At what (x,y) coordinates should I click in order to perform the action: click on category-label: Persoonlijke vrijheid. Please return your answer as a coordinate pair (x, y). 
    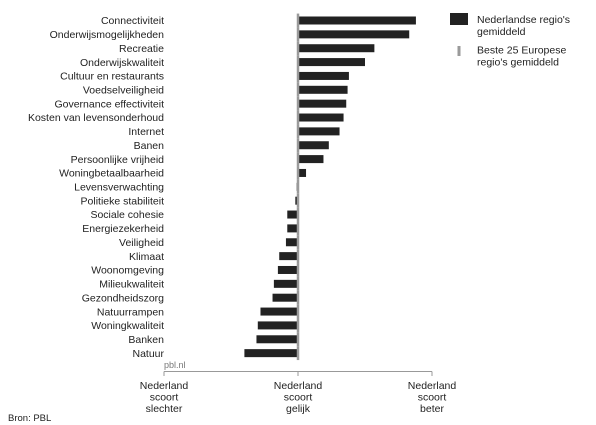
    Looking at the image, I should click on (118, 160).